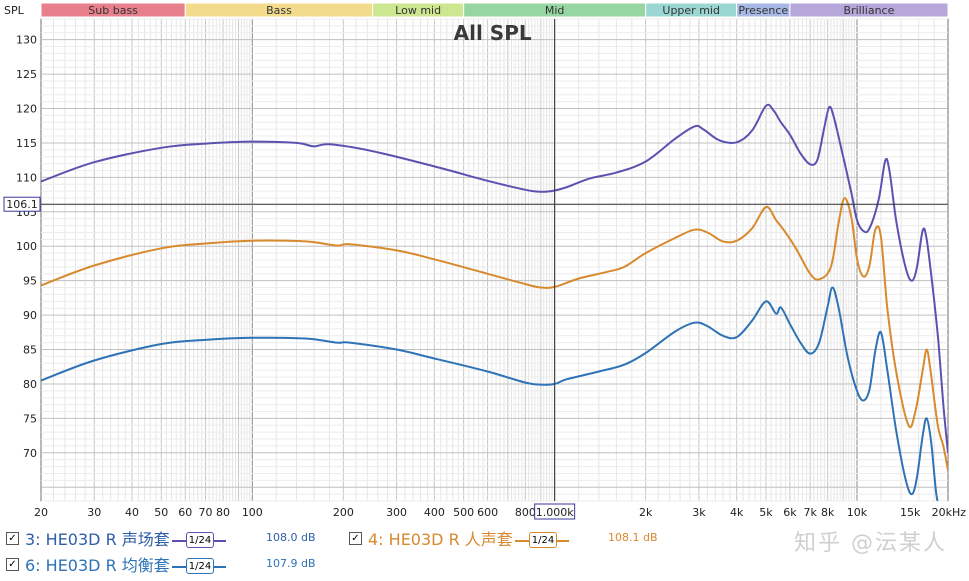  I want to click on x-tick-20kHz: 20kHz, so click(949, 512).